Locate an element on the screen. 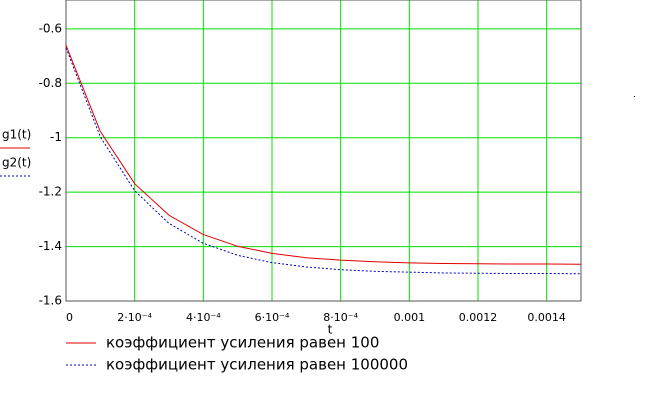  y-axis-series-label: g2(t) is located at coordinates (16, 163).